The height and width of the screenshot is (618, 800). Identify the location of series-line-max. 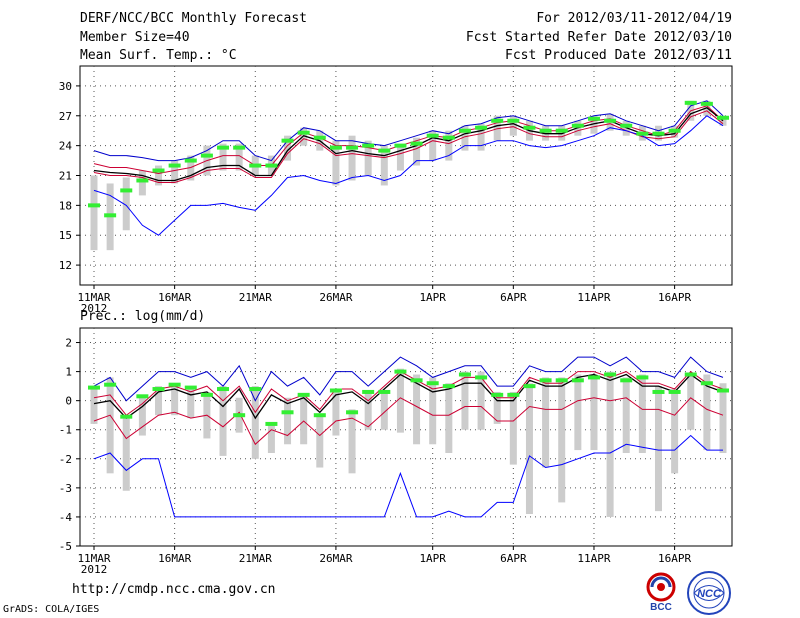
(408, 131).